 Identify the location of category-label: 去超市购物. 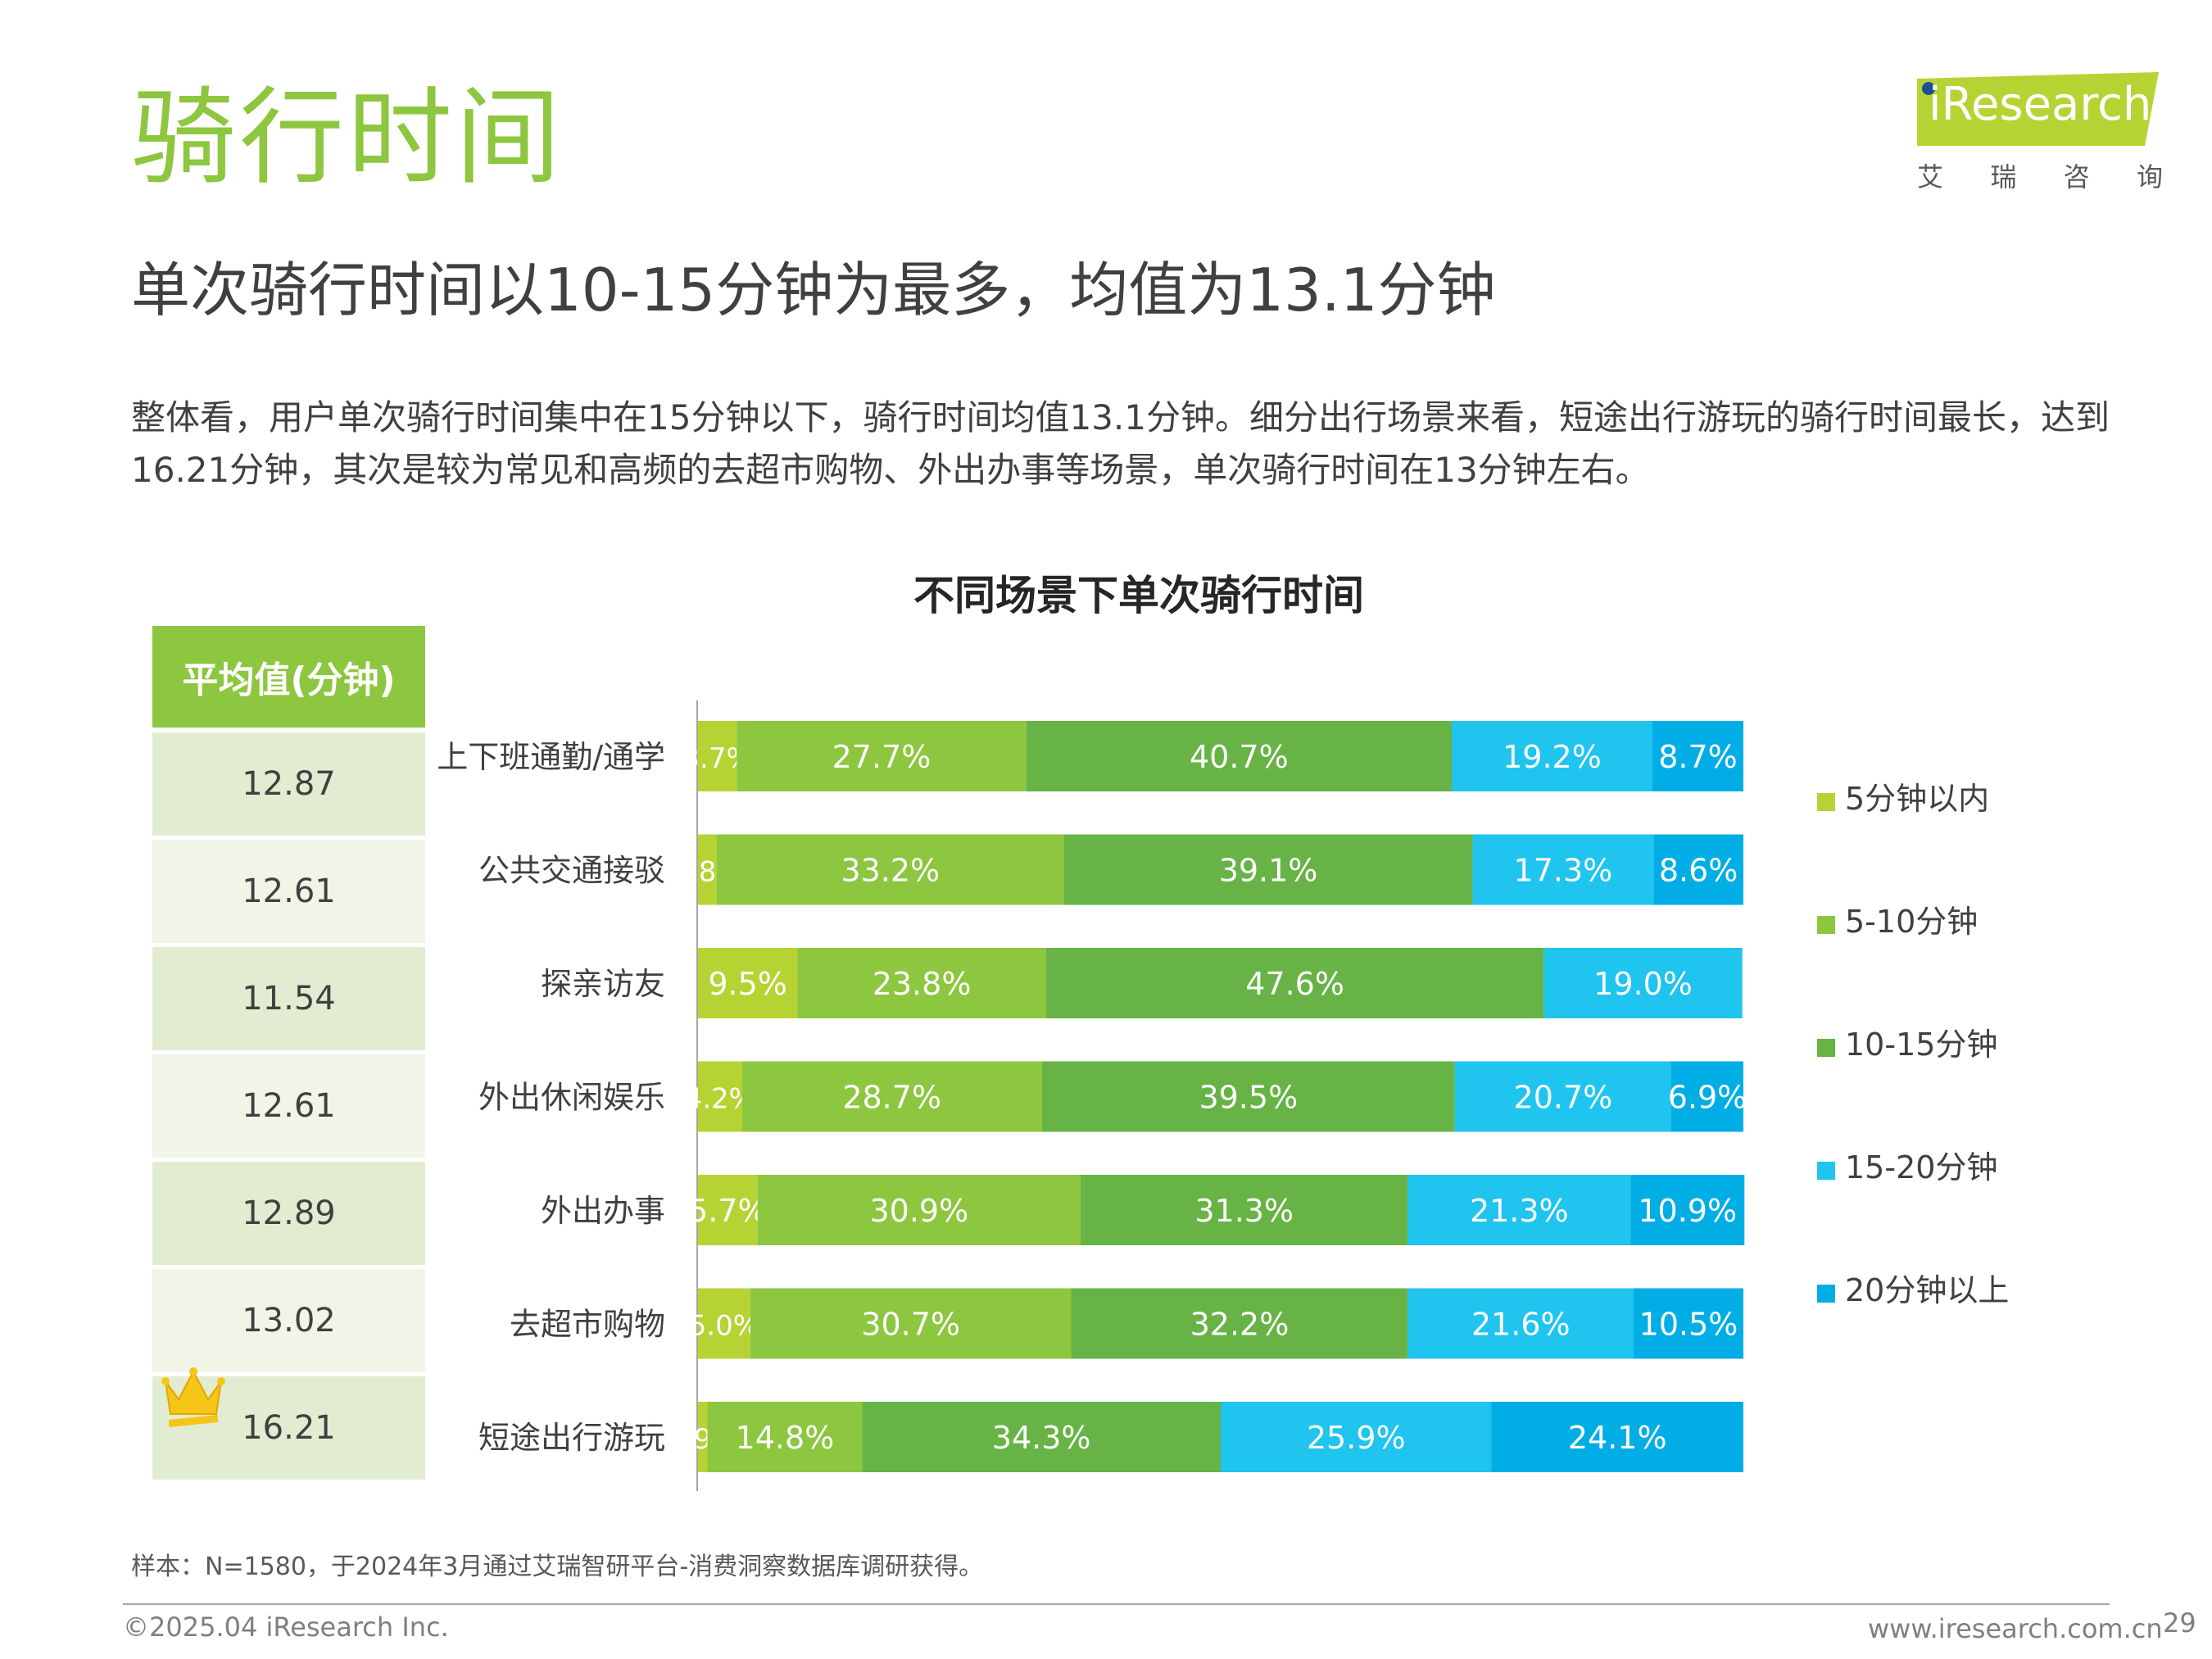
(587, 1325).